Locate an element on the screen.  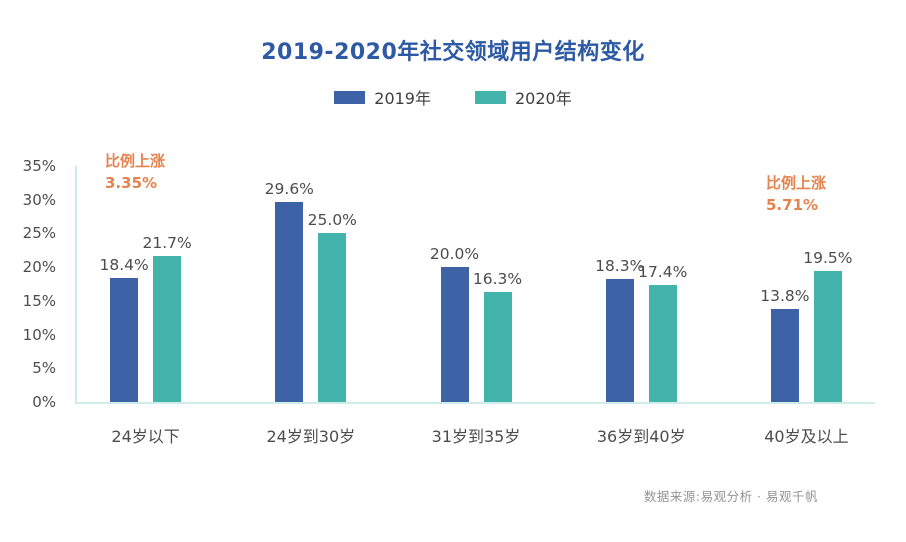
bar-group: 20.0% 16.3% 31岁到35岁 is located at coordinates (475, 306).